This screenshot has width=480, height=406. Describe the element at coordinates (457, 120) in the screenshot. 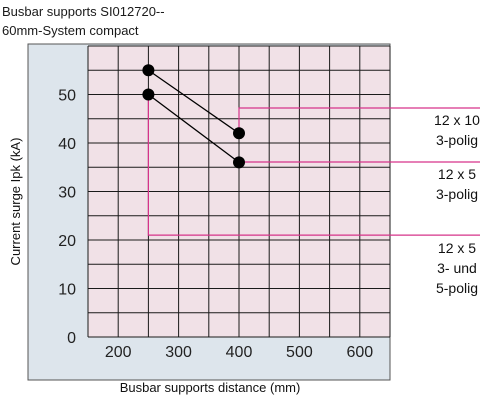

I see `series-label: 12 x 10` at that location.